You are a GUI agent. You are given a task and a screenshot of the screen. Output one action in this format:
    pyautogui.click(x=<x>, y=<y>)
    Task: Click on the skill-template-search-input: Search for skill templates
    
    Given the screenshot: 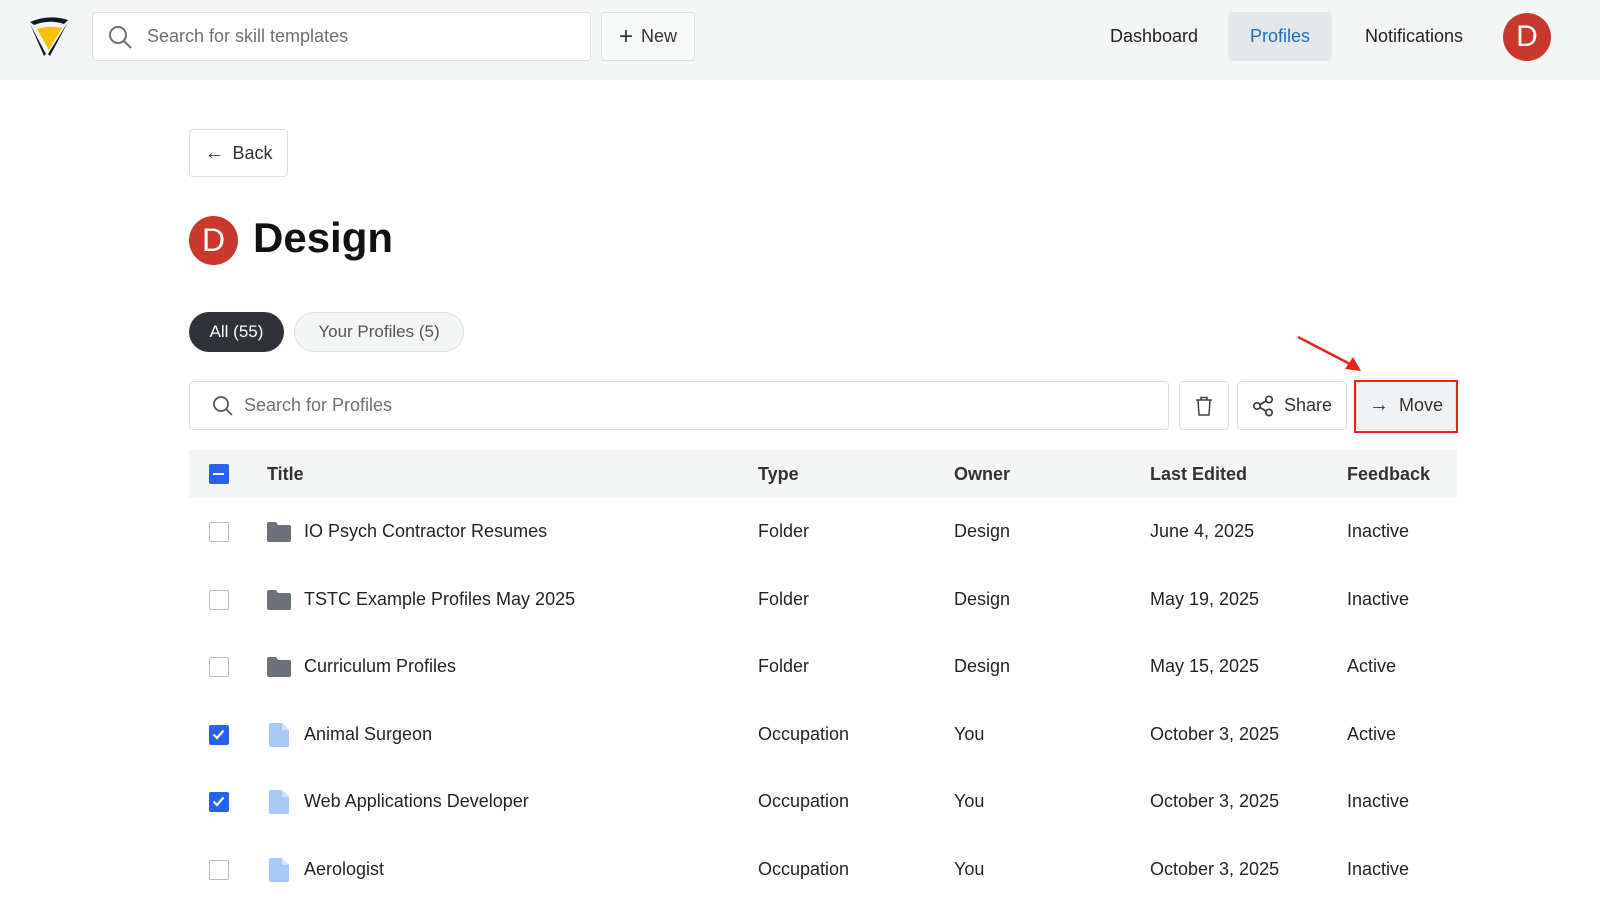 What is the action you would take?
    pyautogui.click(x=341, y=36)
    